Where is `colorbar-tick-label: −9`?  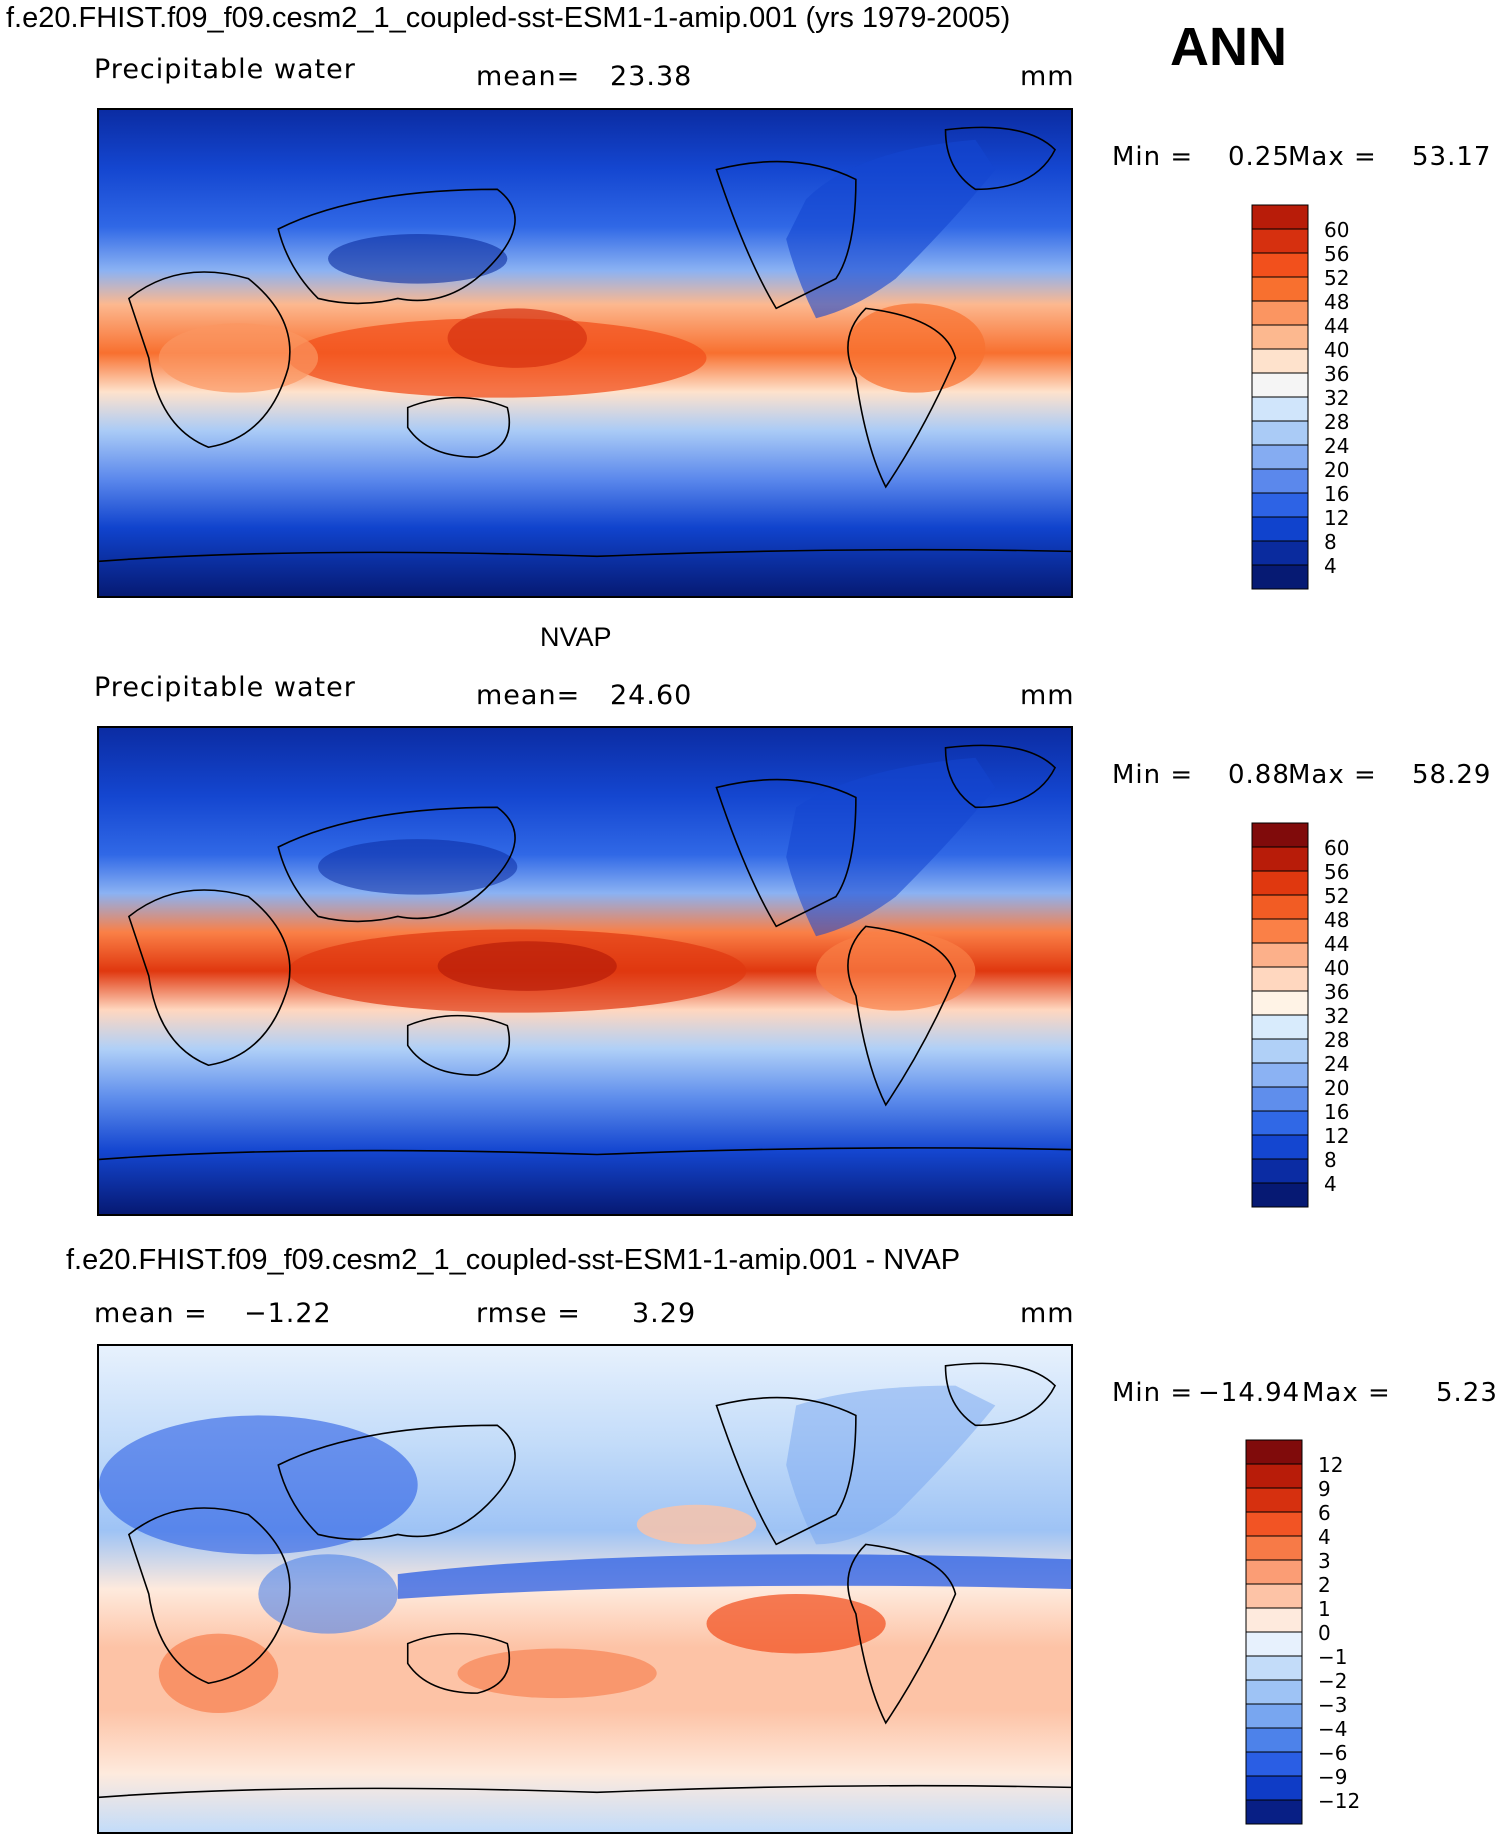
colorbar-tick-label: −9 is located at coordinates (1332, 1777).